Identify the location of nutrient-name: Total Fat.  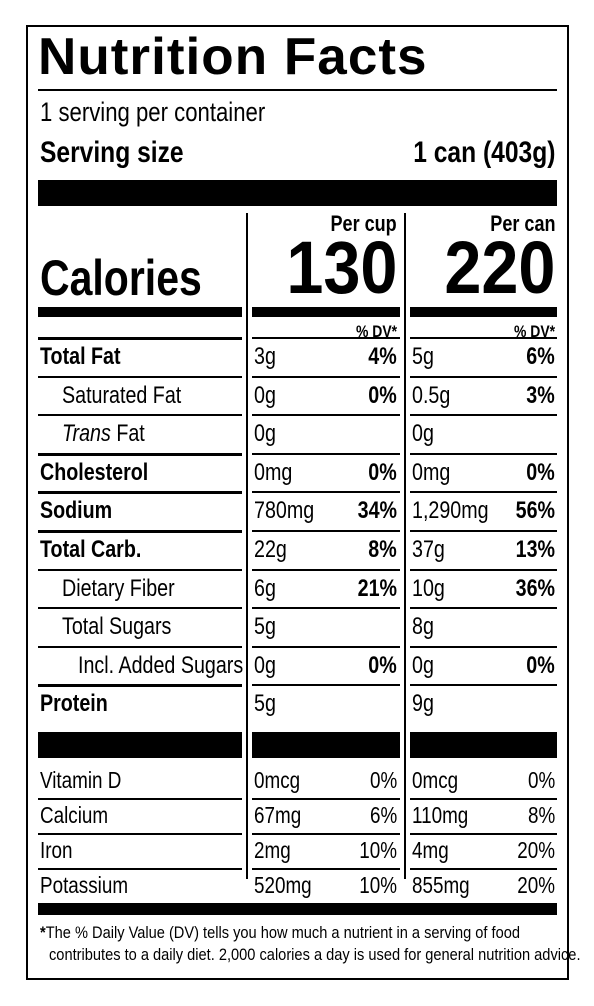
(89, 357).